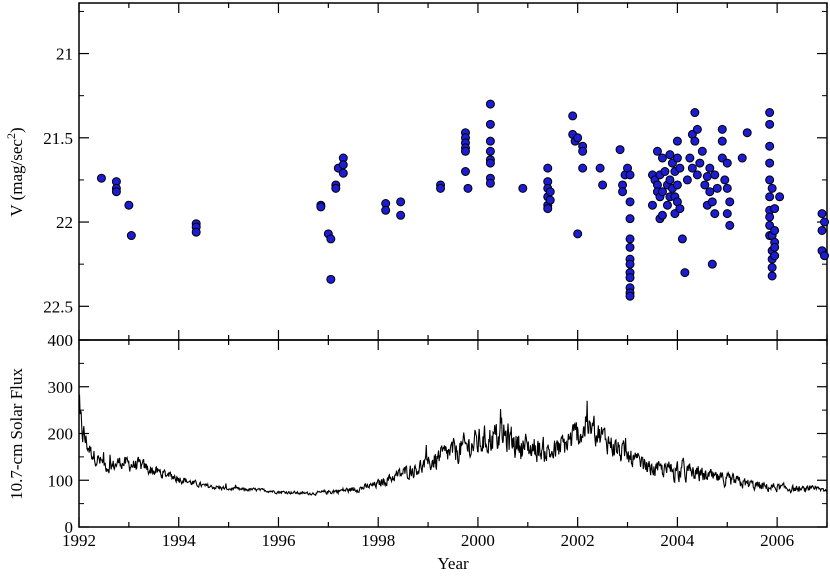 This screenshot has height=579, width=830. I want to click on top-y-axis-label: V (mag/sec2), so click(15, 171).